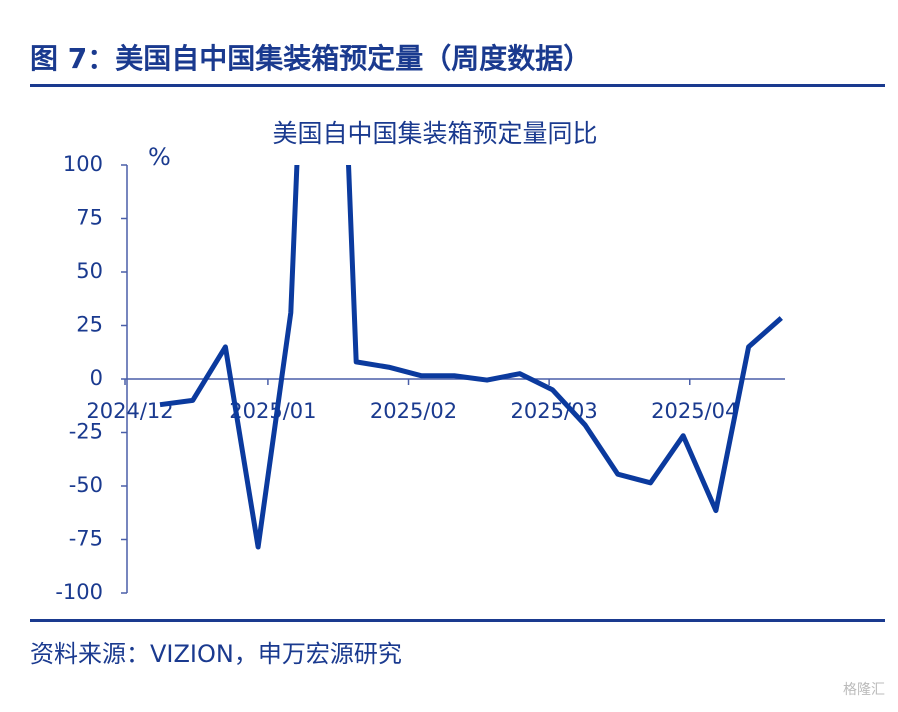 The image size is (898, 712). I want to click on y-tick-label: -100, so click(79, 592).